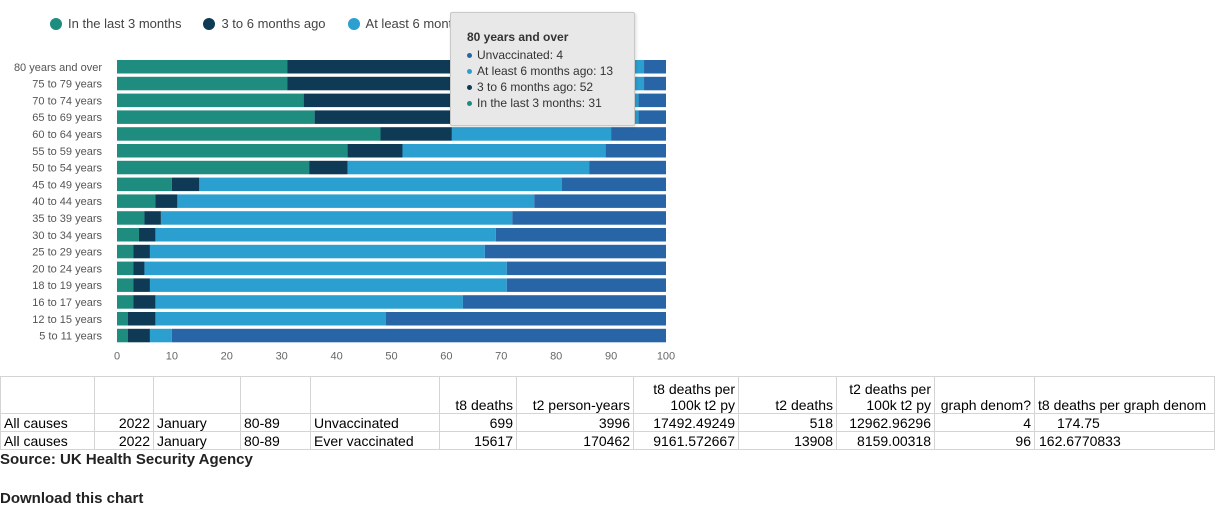  What do you see at coordinates (575, 395) in the screenshot?
I see `header-cell: t2 person-years` at bounding box center [575, 395].